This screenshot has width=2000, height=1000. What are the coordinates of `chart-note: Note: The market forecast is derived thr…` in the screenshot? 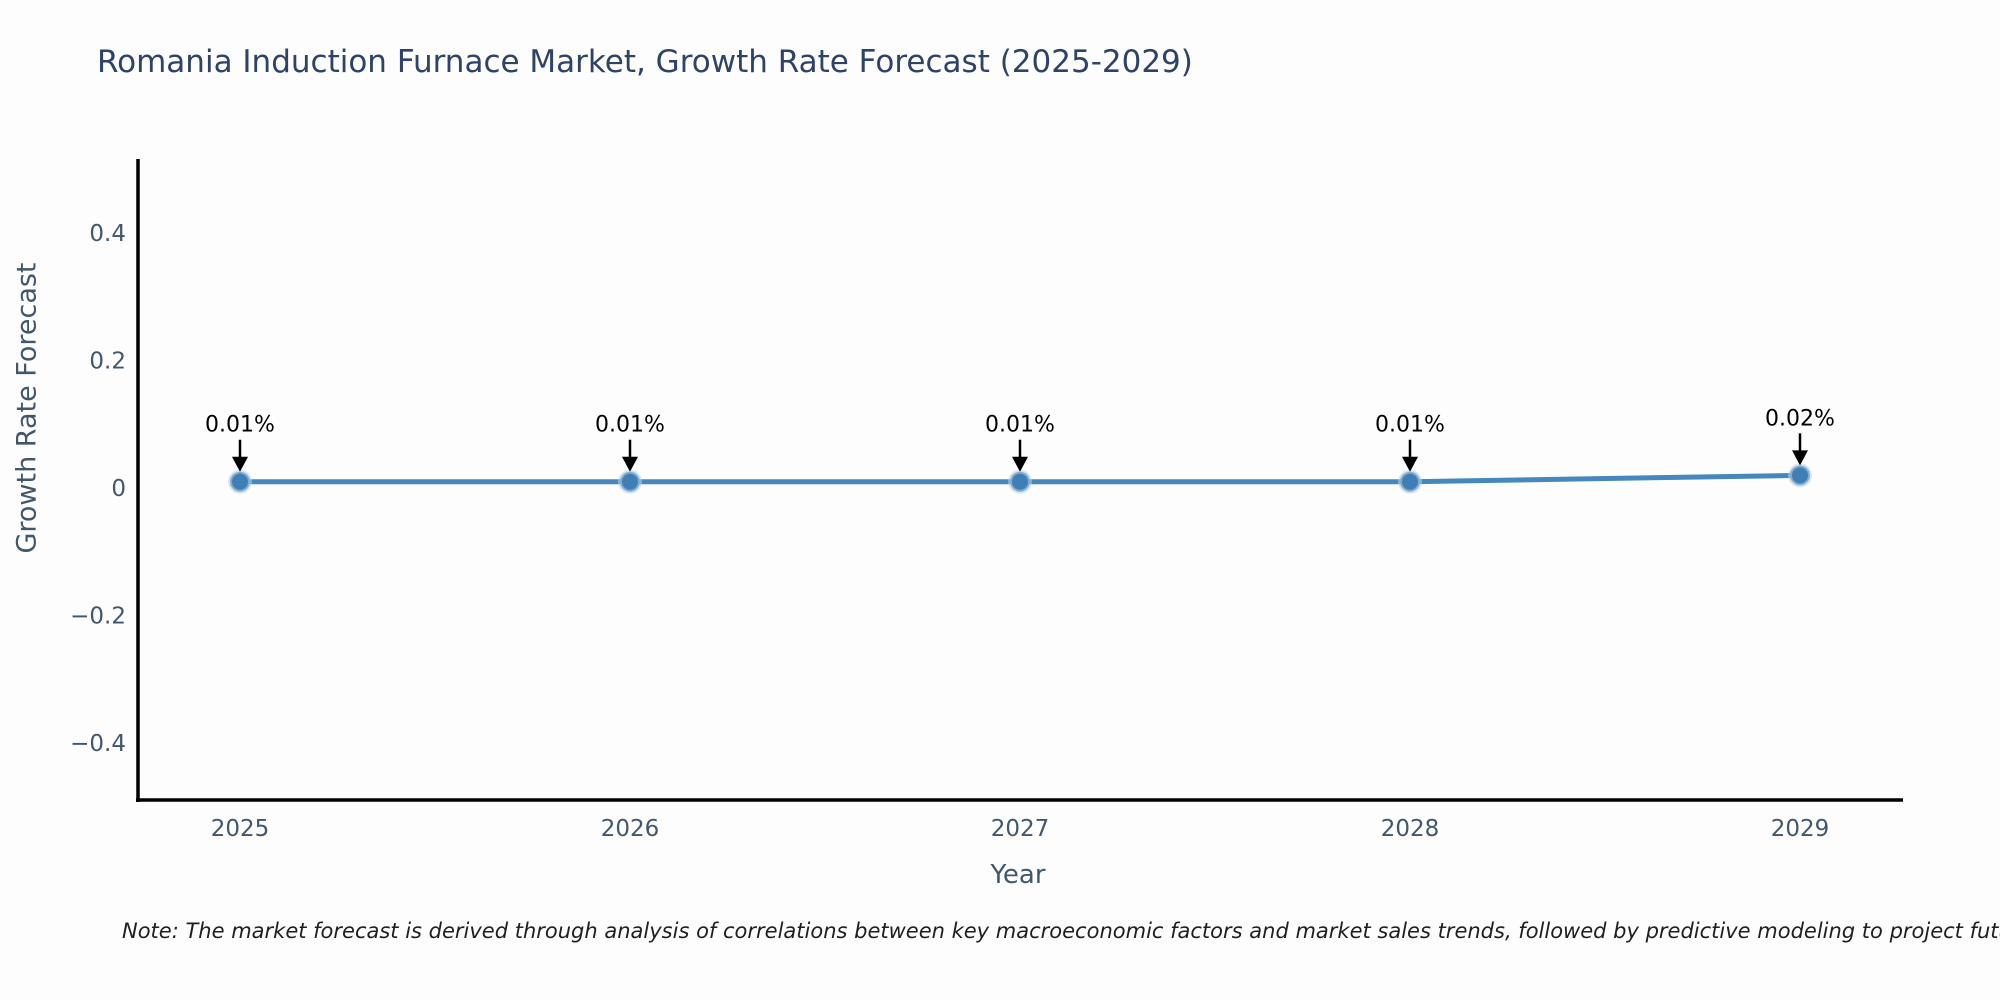 It's located at (1061, 931).